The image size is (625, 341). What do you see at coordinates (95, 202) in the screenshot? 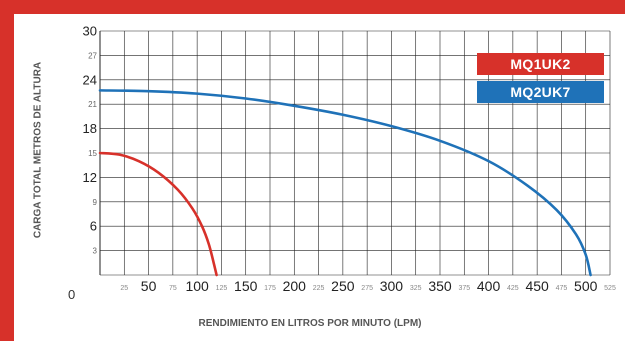
I see `y-tick-label-minor: 9` at bounding box center [95, 202].